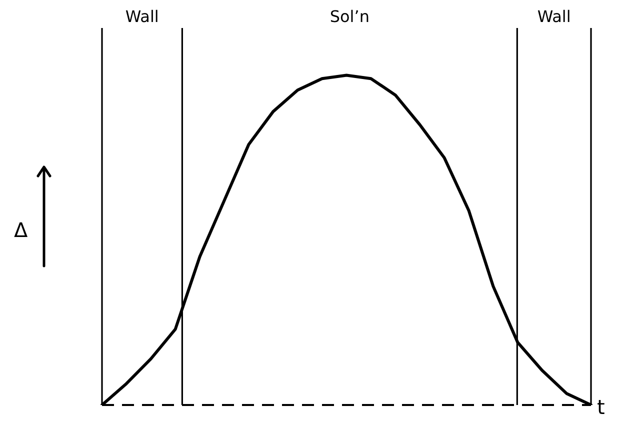 The height and width of the screenshot is (436, 634). What do you see at coordinates (350, 16) in the screenshot?
I see `text: Sol’n` at bounding box center [350, 16].